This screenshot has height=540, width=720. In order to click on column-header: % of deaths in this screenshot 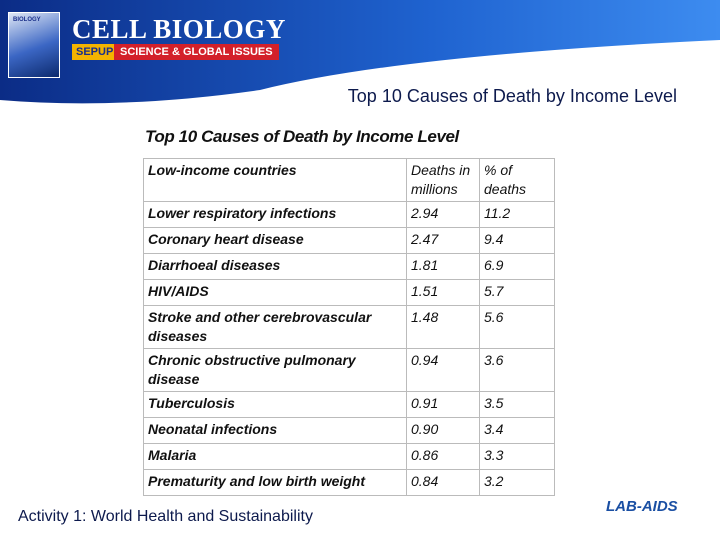, I will do `click(517, 180)`.